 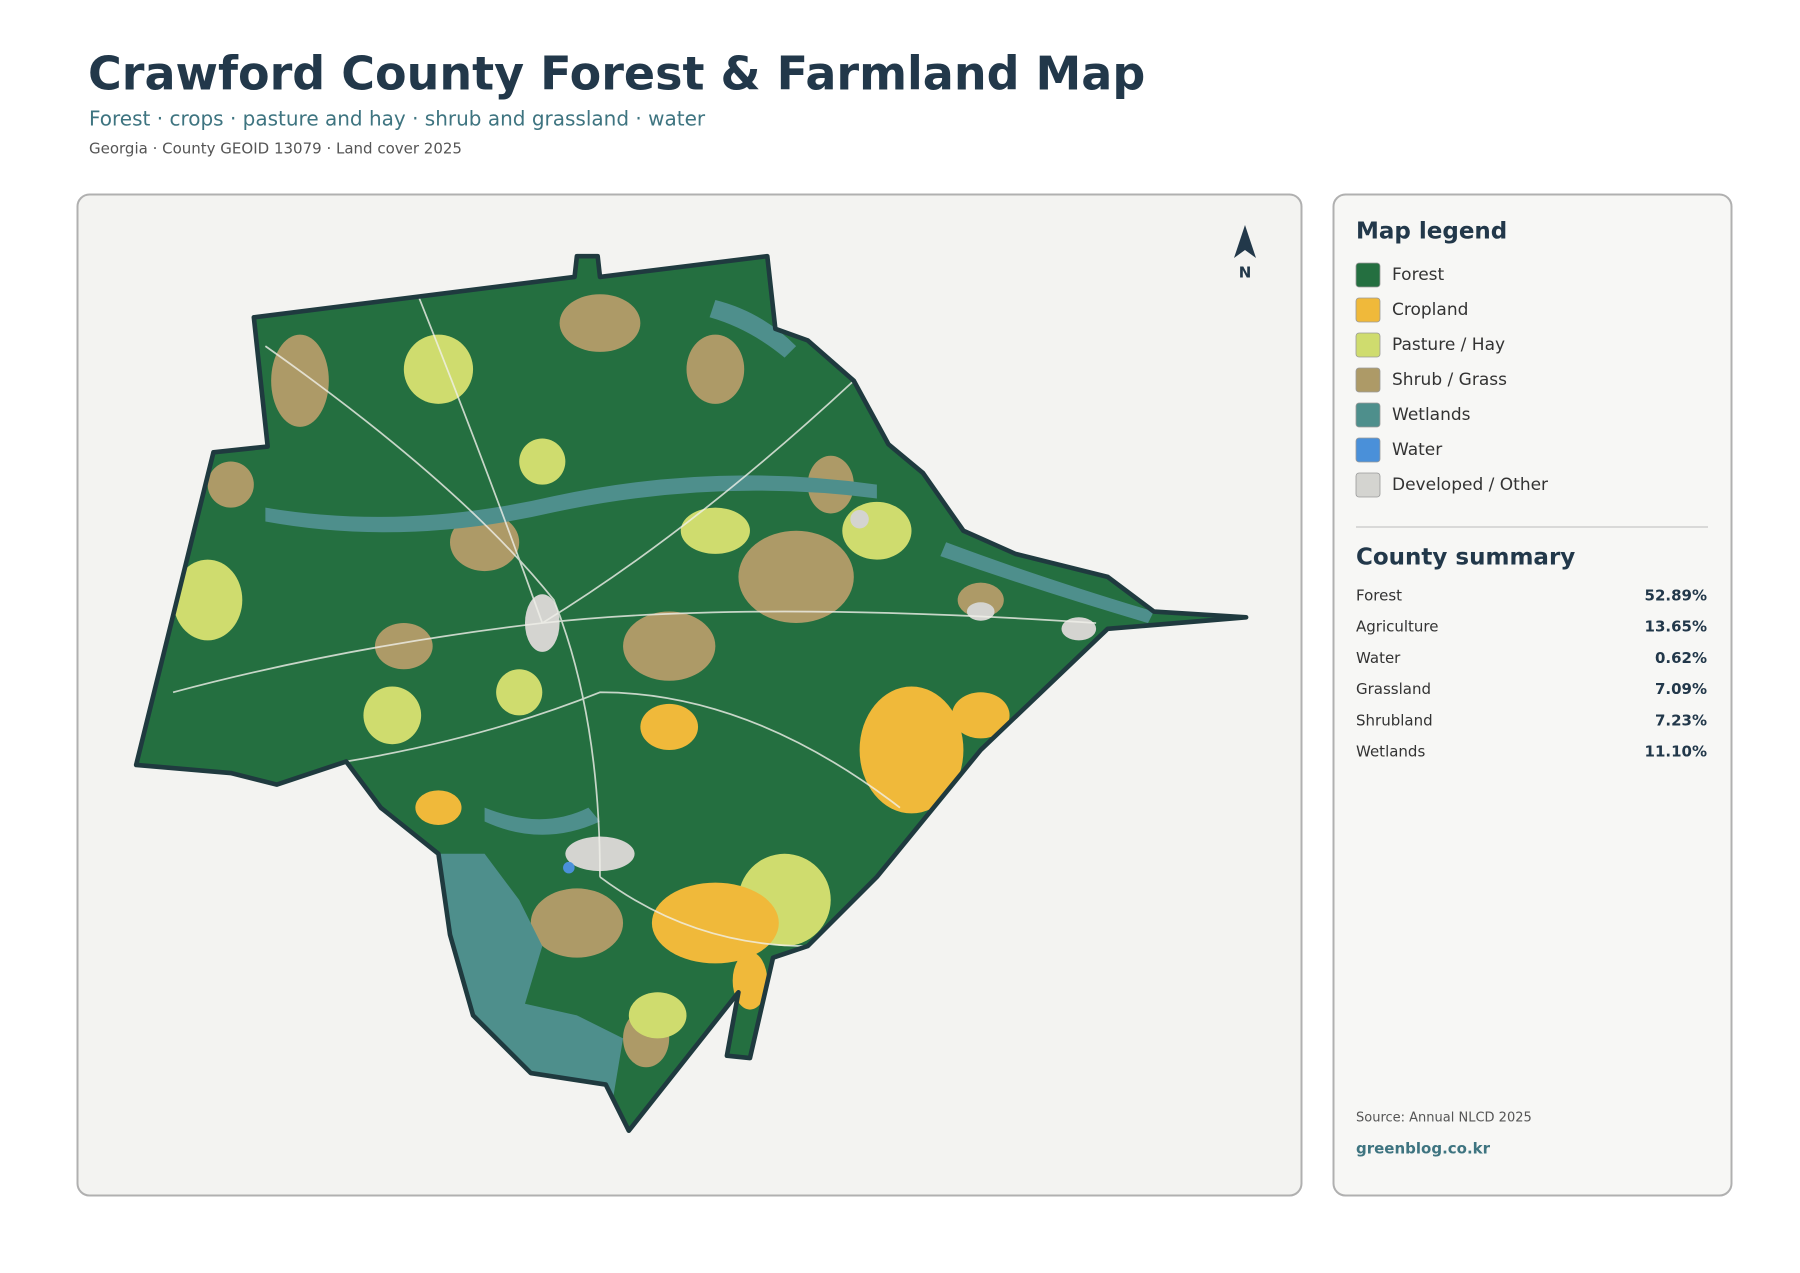 What do you see at coordinates (1448, 345) in the screenshot?
I see `legend-label: Pasture / Hay` at bounding box center [1448, 345].